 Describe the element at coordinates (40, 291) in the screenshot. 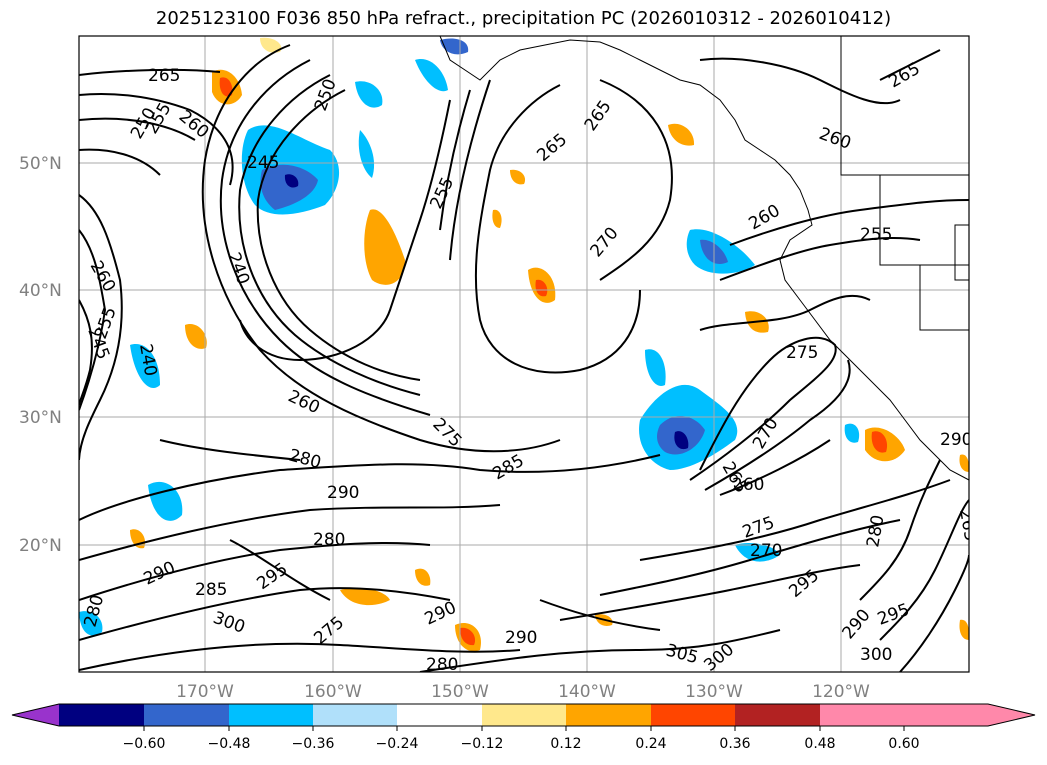

I see `lat-label: 40°N` at that location.